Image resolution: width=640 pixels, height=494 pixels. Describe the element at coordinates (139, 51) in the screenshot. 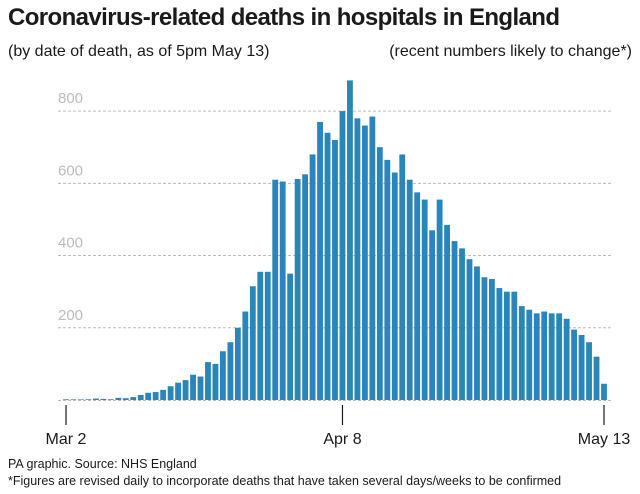

I see `chart-subtitle: (by date of death, as of 5pm May 13)` at that location.